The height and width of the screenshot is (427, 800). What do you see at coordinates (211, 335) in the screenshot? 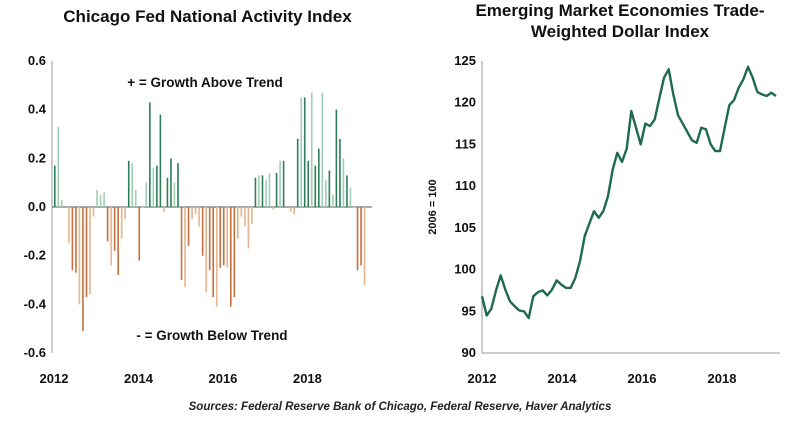
I see `annotation-growth-below: - = Growth Below Trend` at bounding box center [211, 335].